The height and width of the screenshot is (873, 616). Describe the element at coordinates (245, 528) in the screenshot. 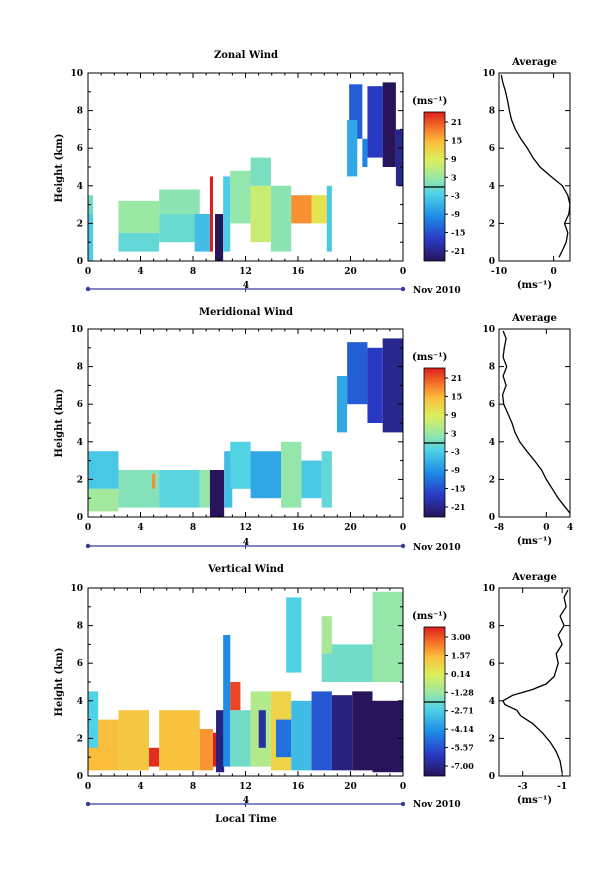

I see `x-tick-label: 12` at that location.